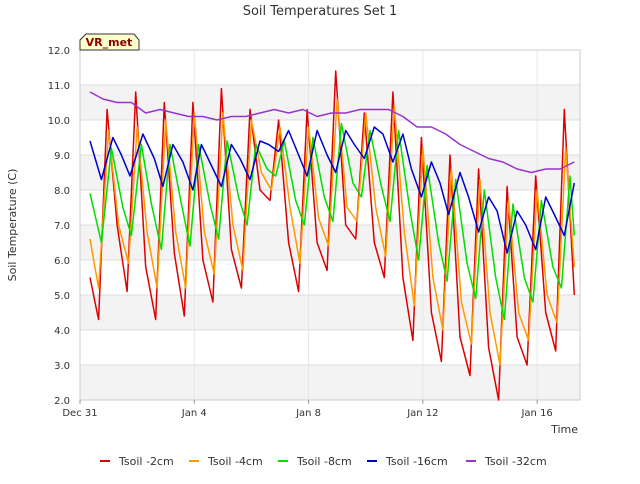 The width and height of the screenshot is (640, 484). I want to click on y-tick-label: 9.0, so click(62, 156).